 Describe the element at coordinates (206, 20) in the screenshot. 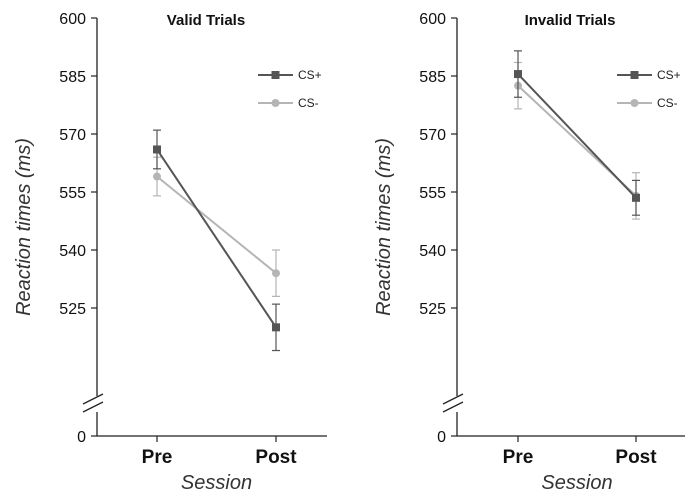

I see `chart-title: Valid Trials` at that location.